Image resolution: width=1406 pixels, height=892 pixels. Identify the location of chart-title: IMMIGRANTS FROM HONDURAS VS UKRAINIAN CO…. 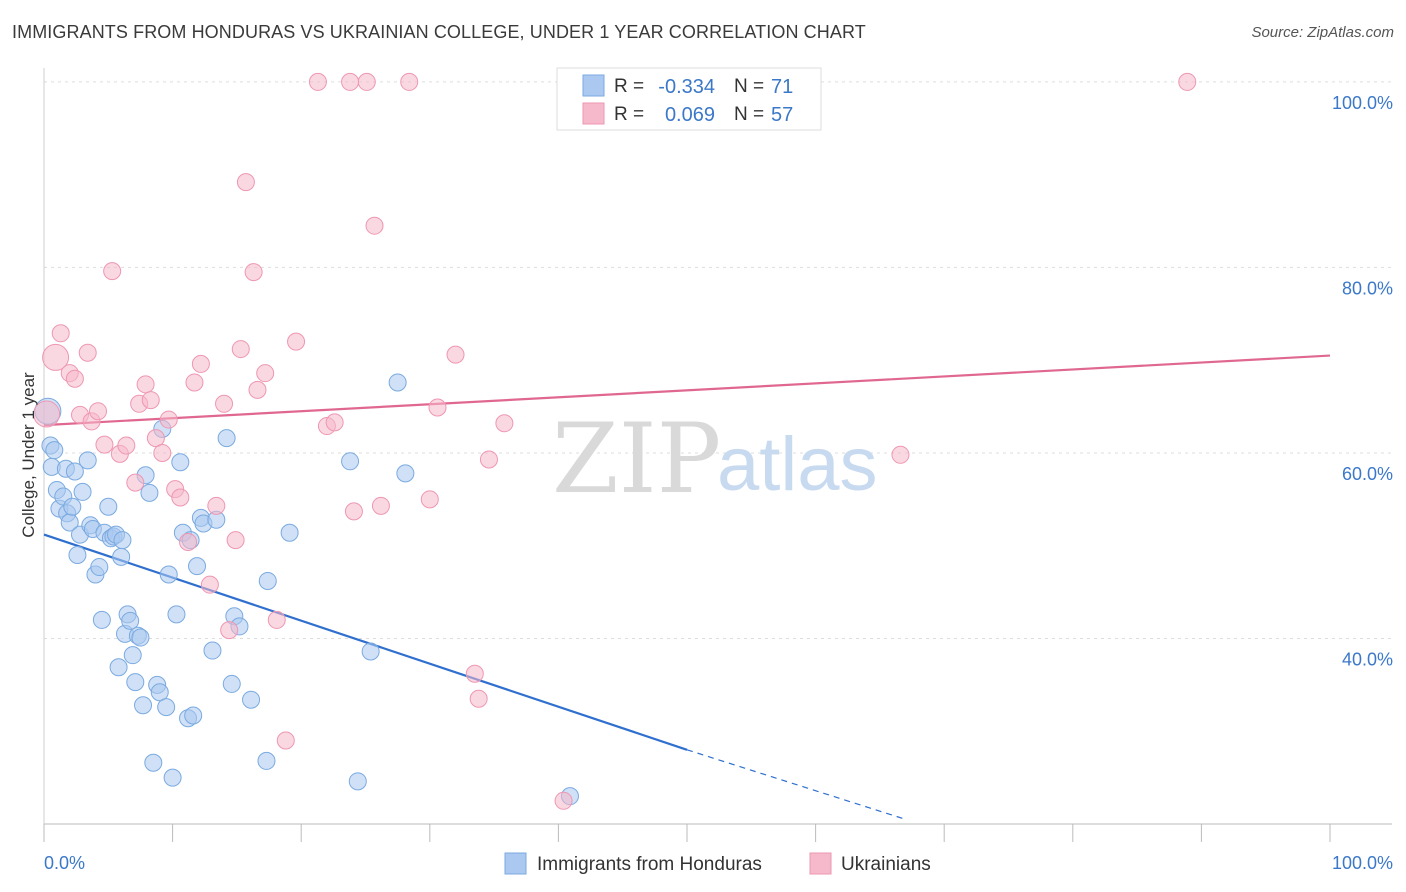
(439, 32).